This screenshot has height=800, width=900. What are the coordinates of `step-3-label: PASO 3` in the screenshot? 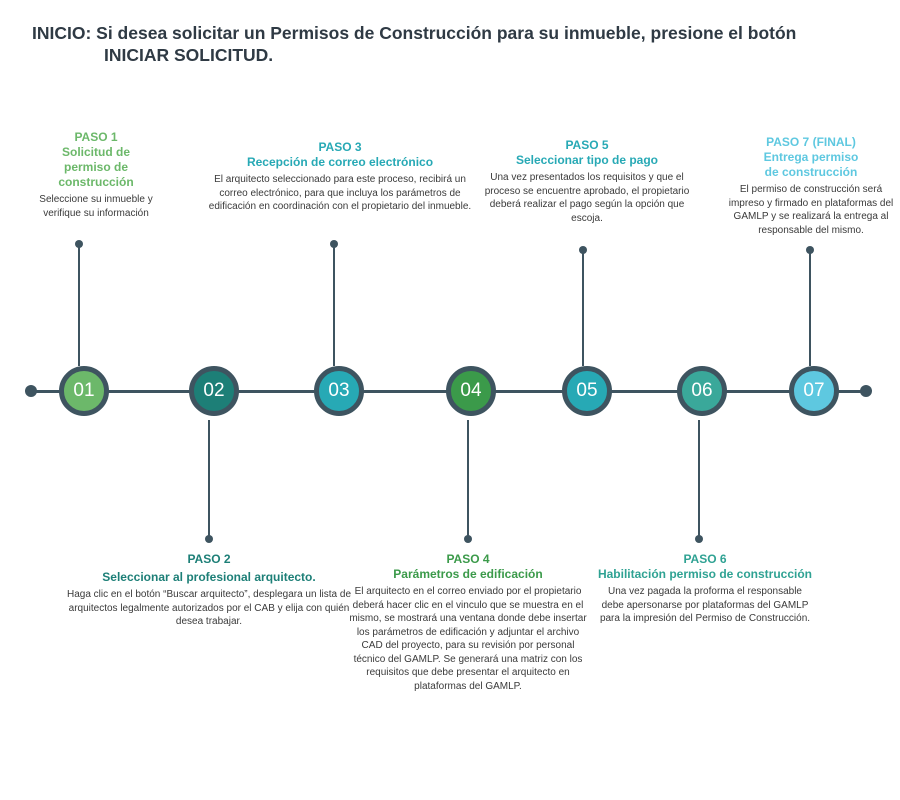 It's located at (340, 147).